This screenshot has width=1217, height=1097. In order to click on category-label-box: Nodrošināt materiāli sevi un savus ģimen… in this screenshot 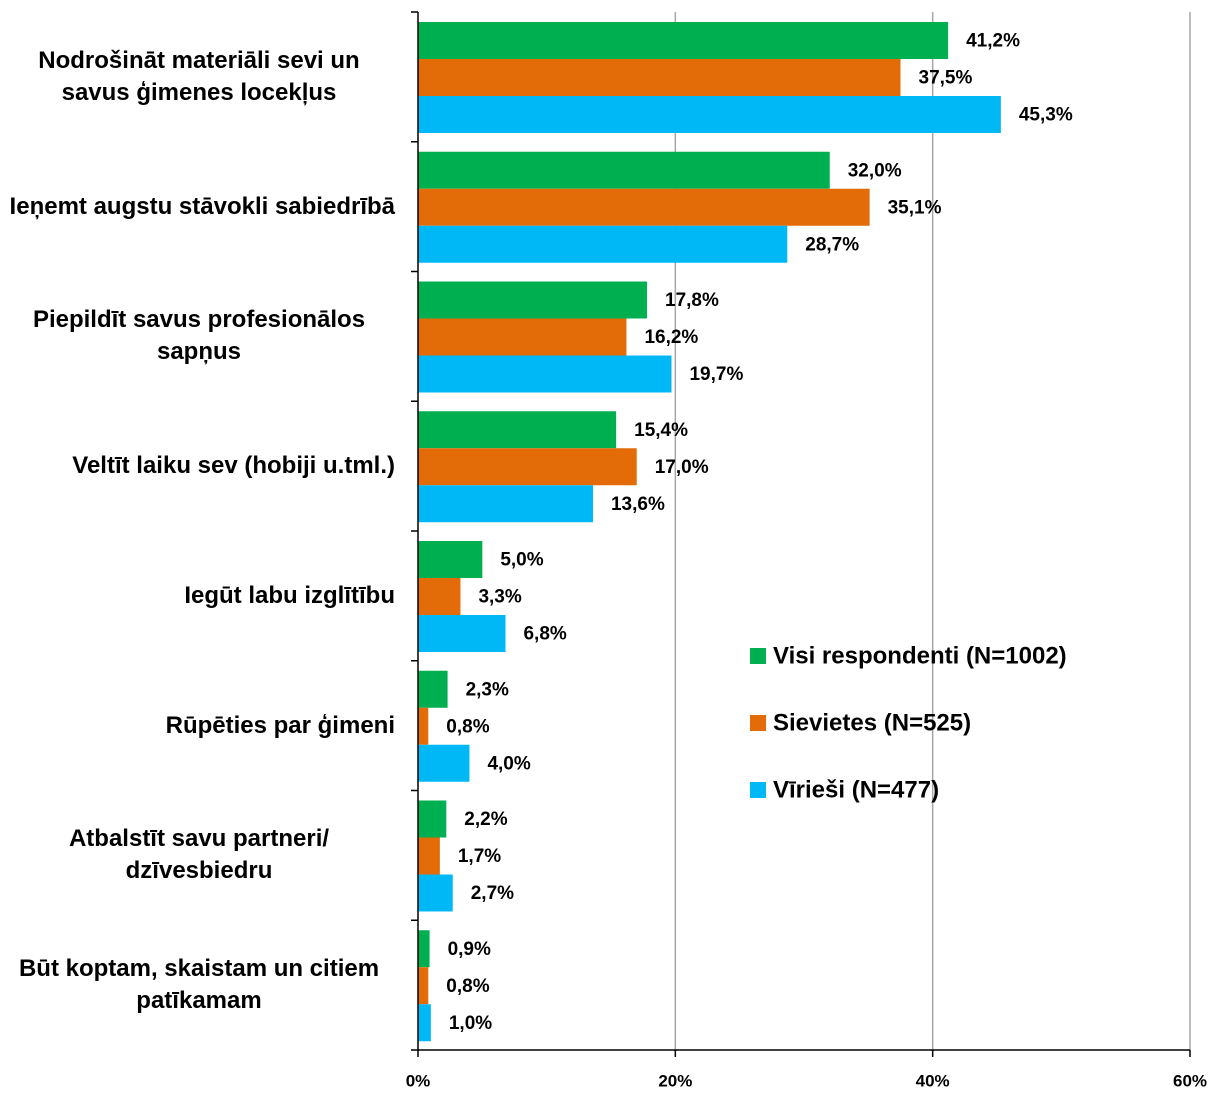, I will do `click(197, 77)`.